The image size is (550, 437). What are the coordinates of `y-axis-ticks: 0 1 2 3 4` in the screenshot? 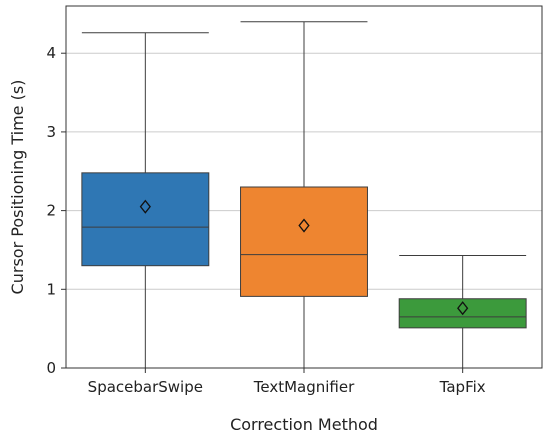 It's located at (56, 210).